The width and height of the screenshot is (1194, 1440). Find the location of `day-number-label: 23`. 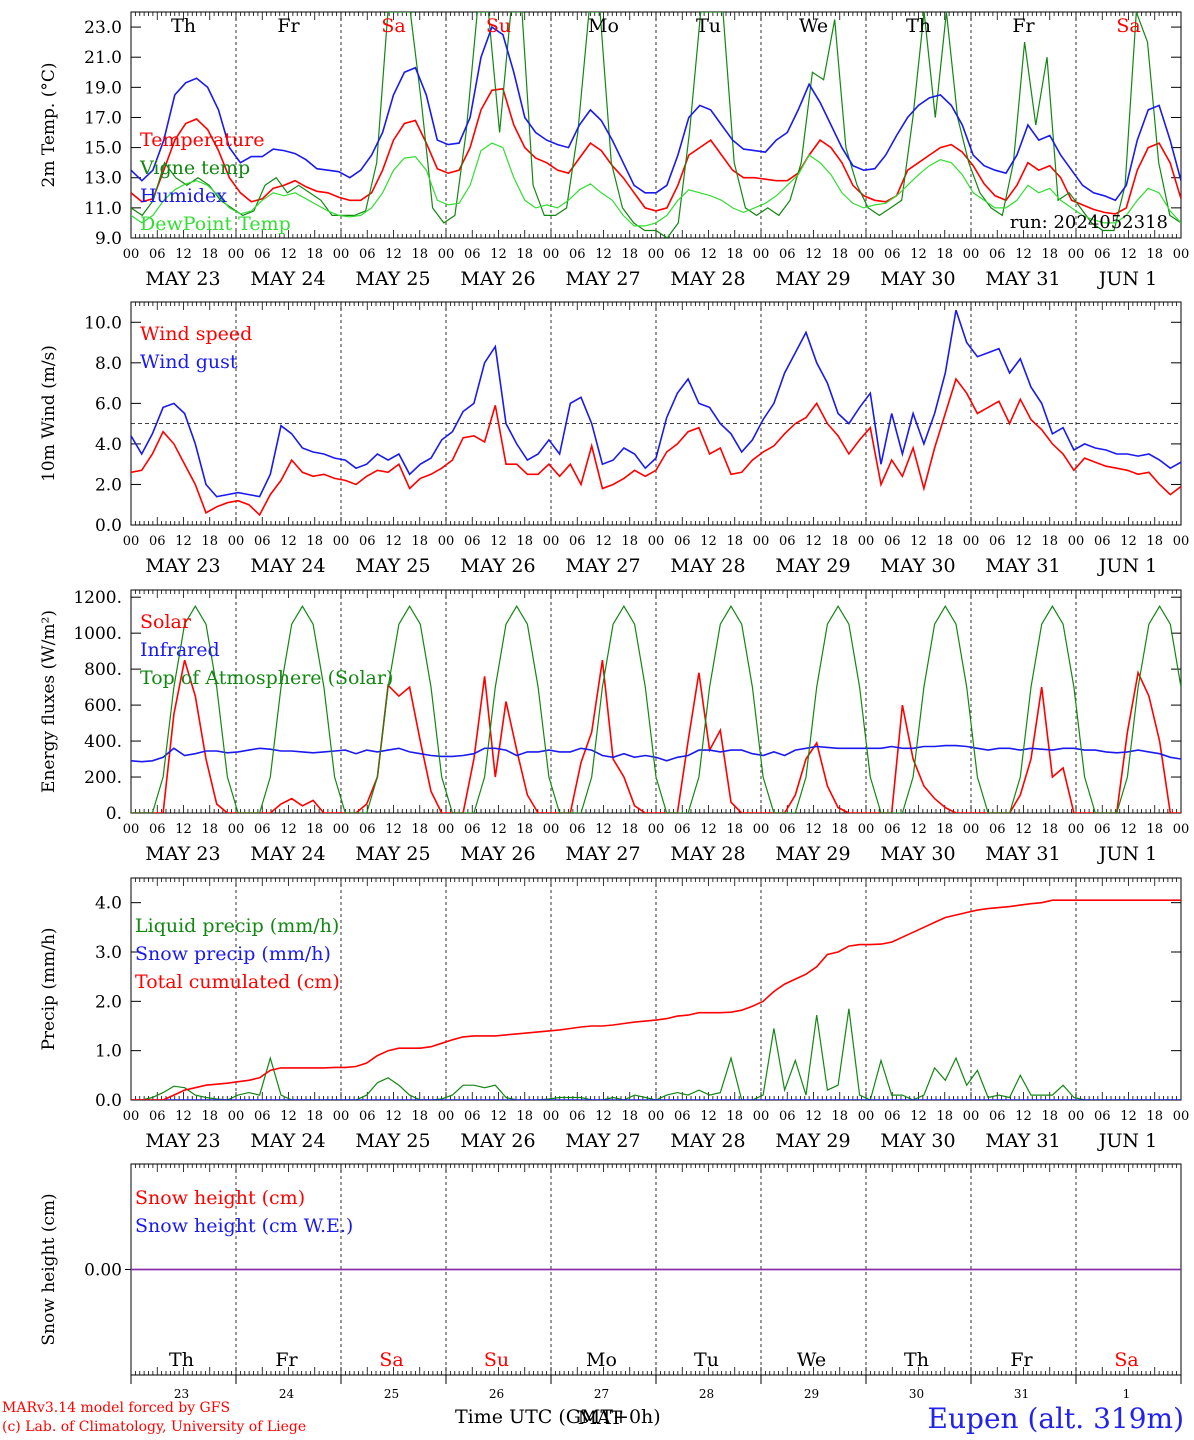

day-number-label: 23 is located at coordinates (181, 1394).